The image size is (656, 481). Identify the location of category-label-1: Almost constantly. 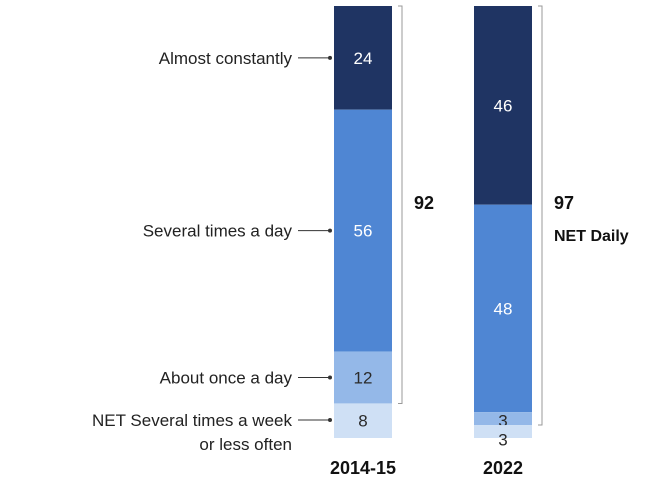
(226, 58).